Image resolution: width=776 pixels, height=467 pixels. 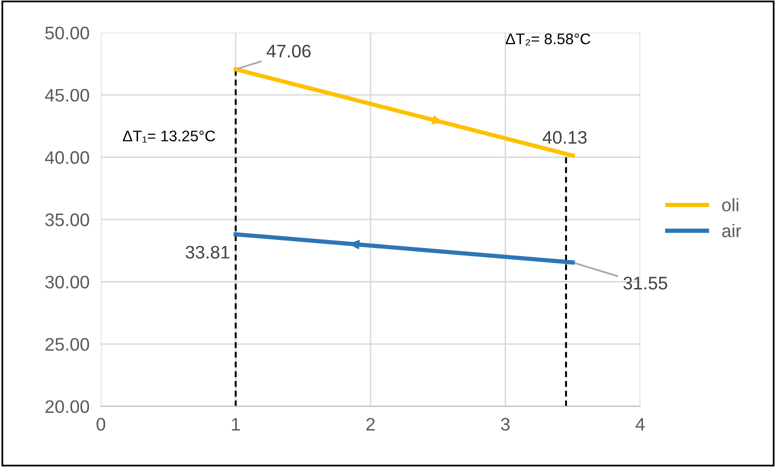 What do you see at coordinates (68, 407) in the screenshot?
I see `y-tick-label: 20.00` at bounding box center [68, 407].